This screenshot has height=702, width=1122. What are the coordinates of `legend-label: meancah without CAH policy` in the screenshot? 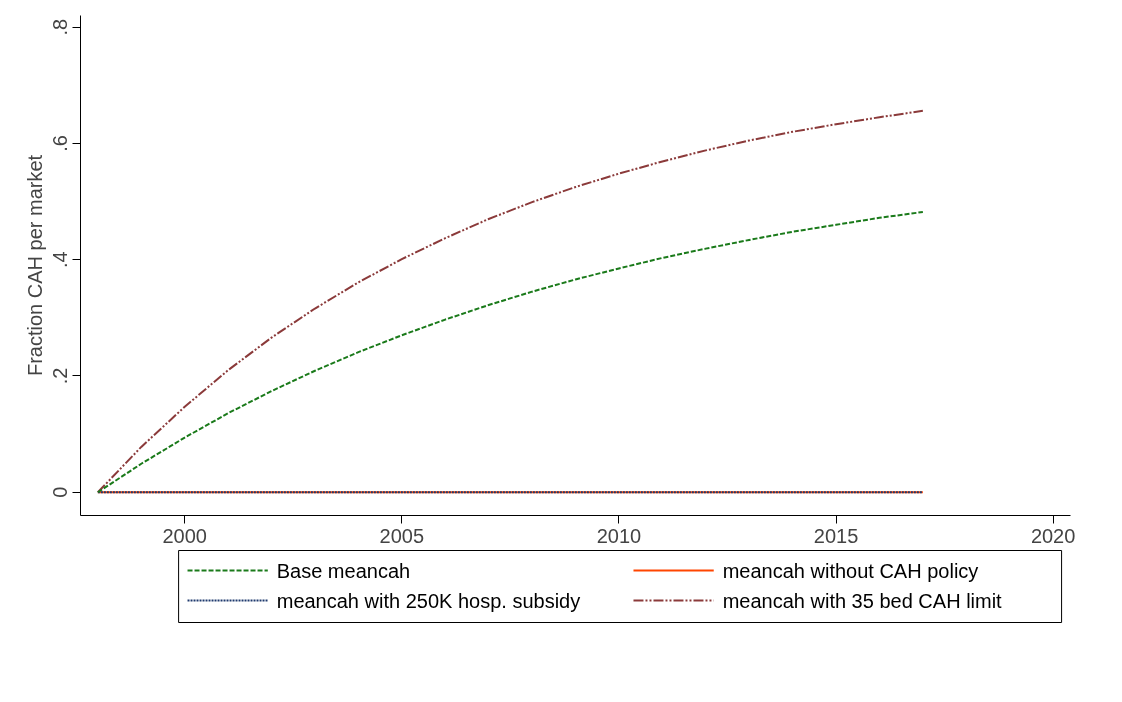 It's located at (850, 570).